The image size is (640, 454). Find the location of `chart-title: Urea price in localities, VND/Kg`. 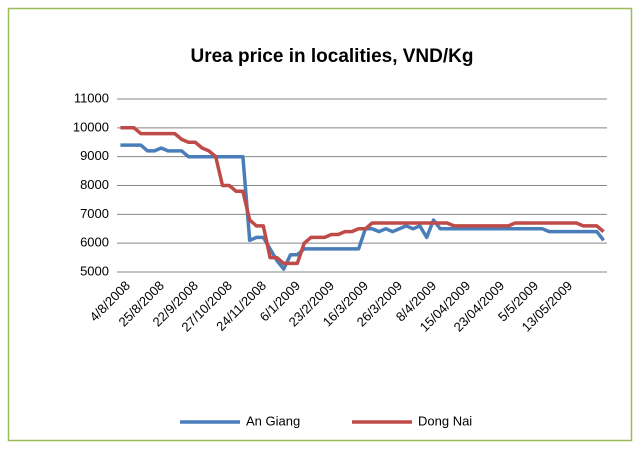

chart-title: Urea price in localities, VND/Kg is located at coordinates (332, 56).